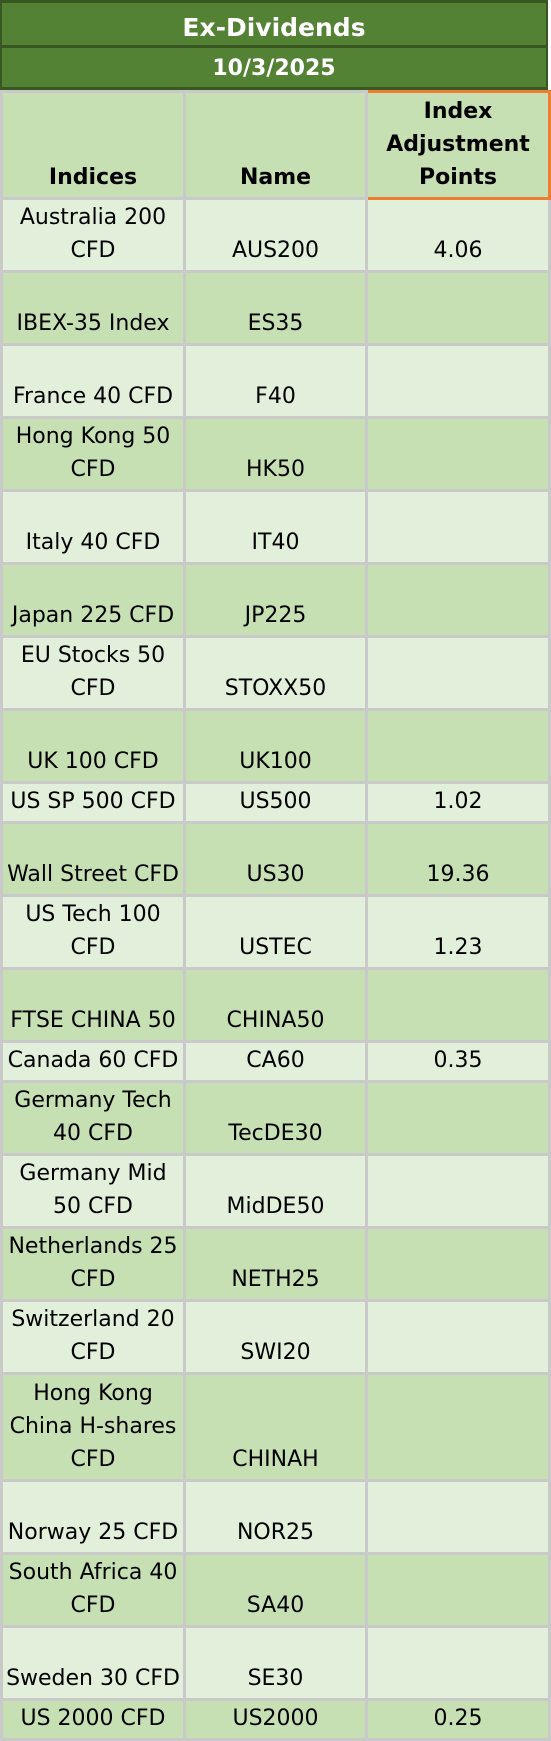 The height and width of the screenshot is (1741, 551). Describe the element at coordinates (93, 673) in the screenshot. I see `cell-index: EU Stocks 50 CFD` at that location.